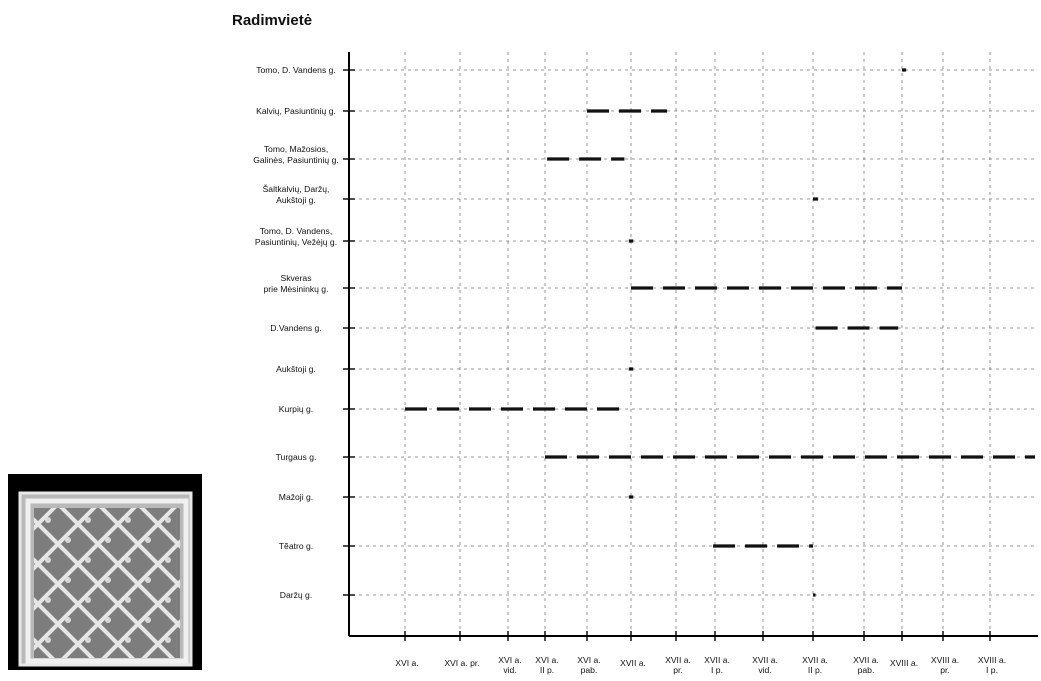  What do you see at coordinates (296, 154) in the screenshot?
I see `row-label: Tomo, Mažosios, Galinės, Pasiuntinių g.` at bounding box center [296, 154].